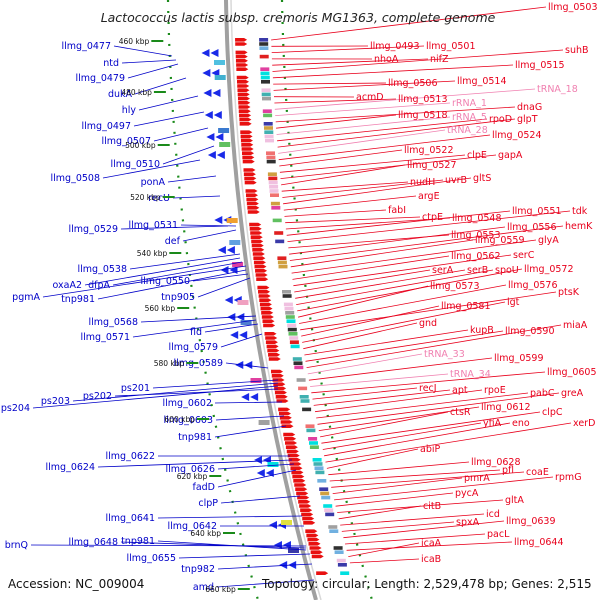 The height and width of the screenshot is (600, 600). What do you see at coordinates (477, 155) in the screenshot?
I see `right-gene-label: clpE` at bounding box center [477, 155].